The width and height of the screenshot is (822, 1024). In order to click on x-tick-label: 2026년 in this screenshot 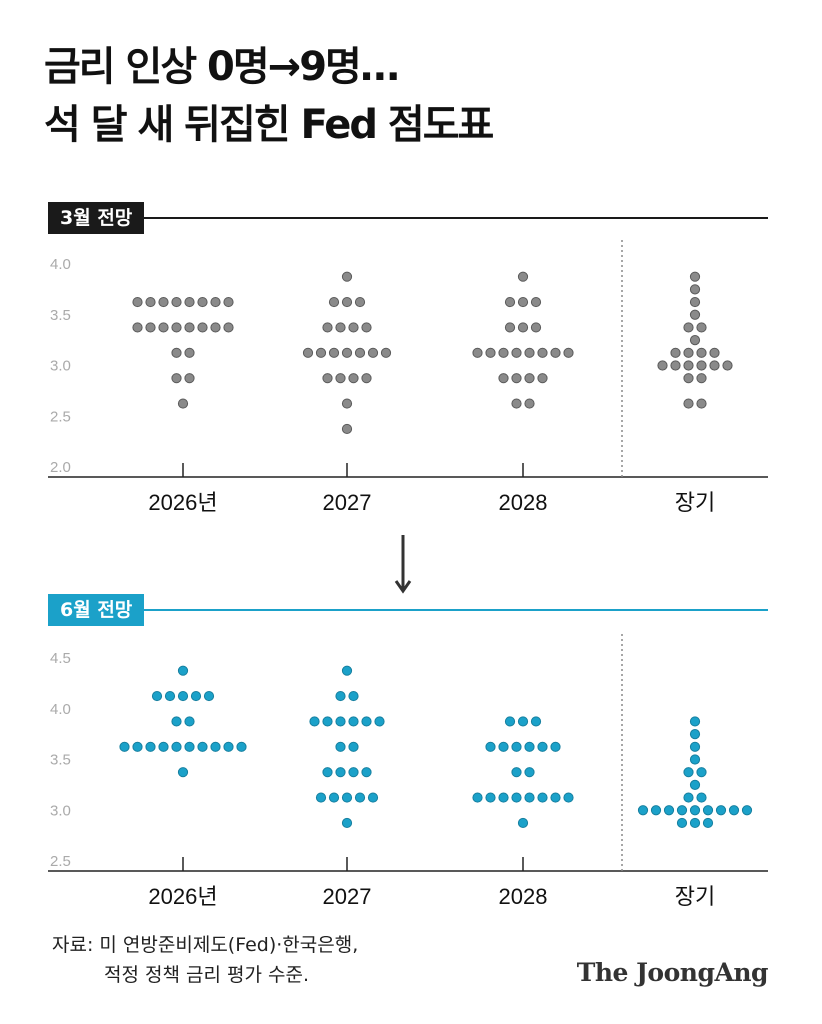, I will do `click(182, 896)`.